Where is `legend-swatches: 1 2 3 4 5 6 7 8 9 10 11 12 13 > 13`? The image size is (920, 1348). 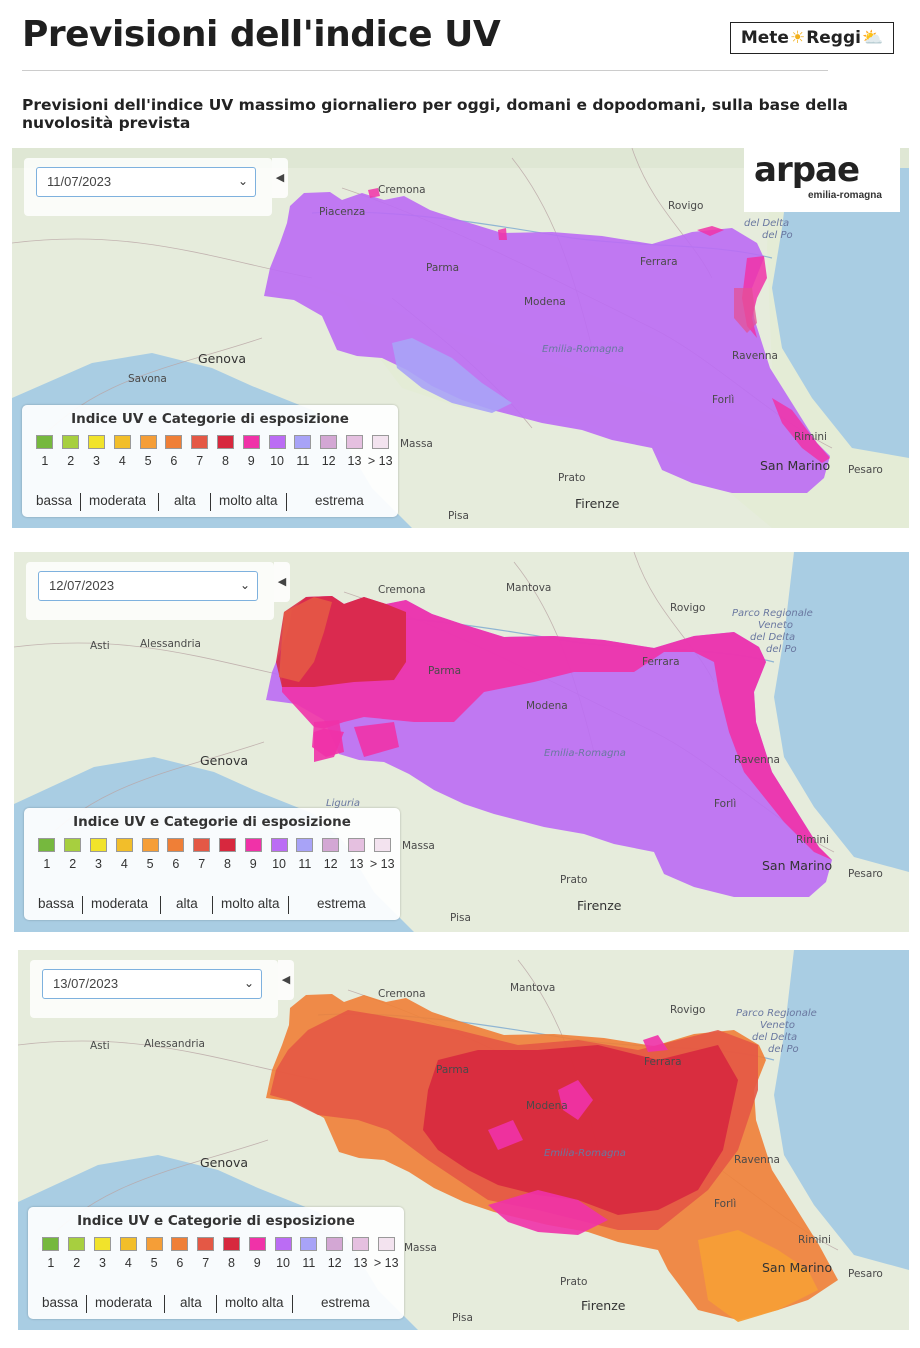 legend-swatches: 1 2 3 4 5 6 7 8 9 10 11 12 13 > 13 is located at coordinates (212, 452).